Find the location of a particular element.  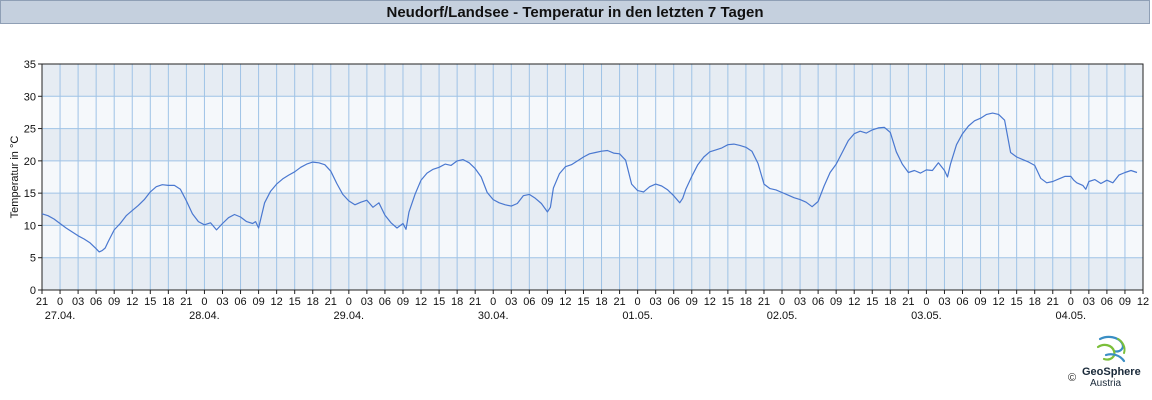

y-tick-label: 0 is located at coordinates (33, 291).